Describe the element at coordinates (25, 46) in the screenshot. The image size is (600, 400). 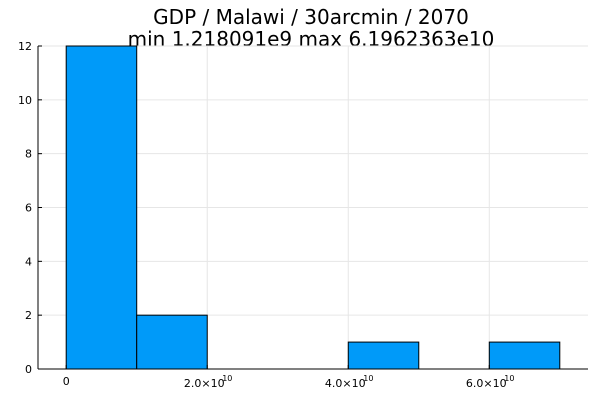
I see `y-tick-label: 12` at that location.